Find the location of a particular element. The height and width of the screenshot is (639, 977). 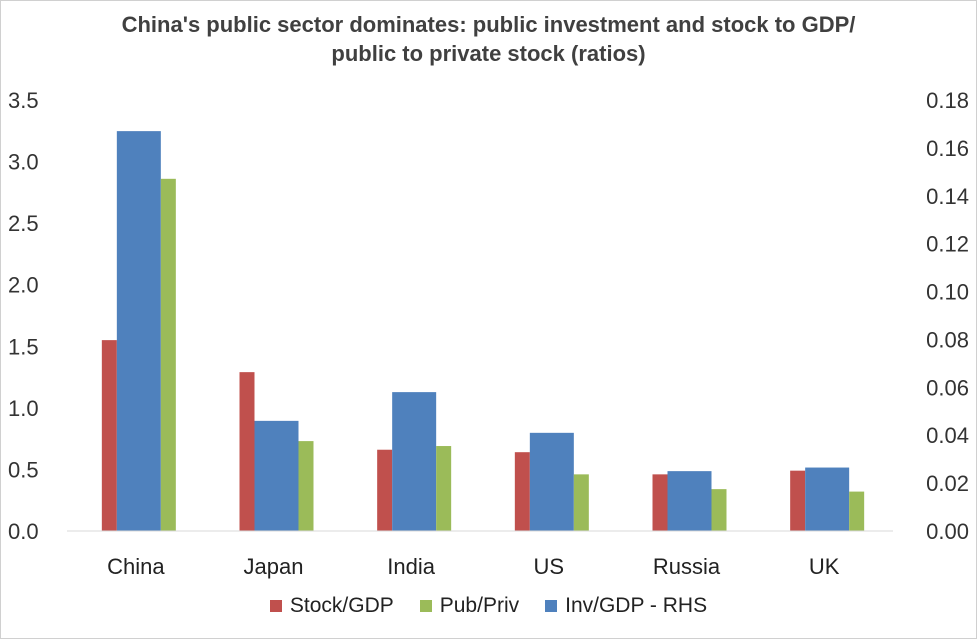

legend-item-inv-gdp: Inv/GDP - RHS is located at coordinates (626, 606).